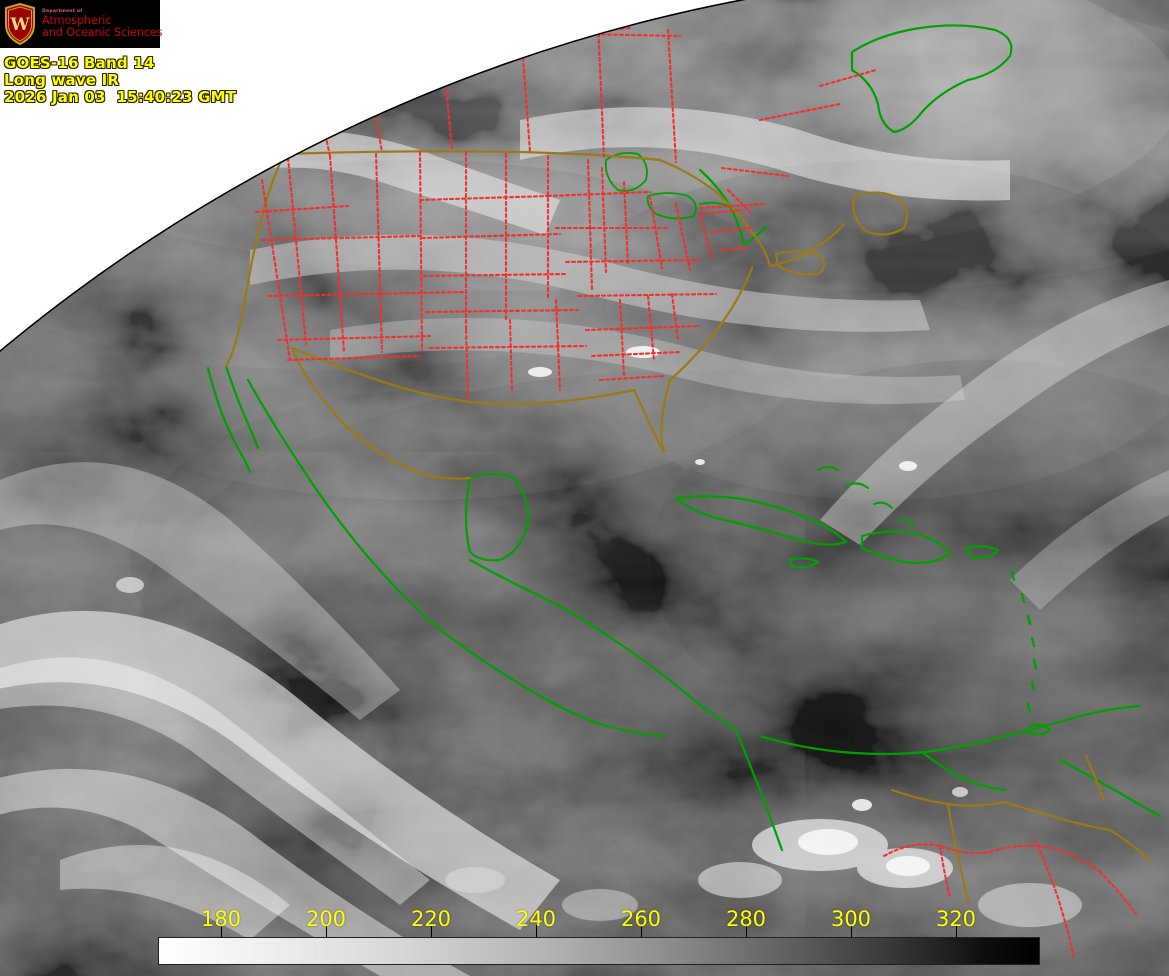 The height and width of the screenshot is (976, 1169). Describe the element at coordinates (102, 32) in the screenshot. I see `logo-line-2: and Oceanic Sciences` at that location.